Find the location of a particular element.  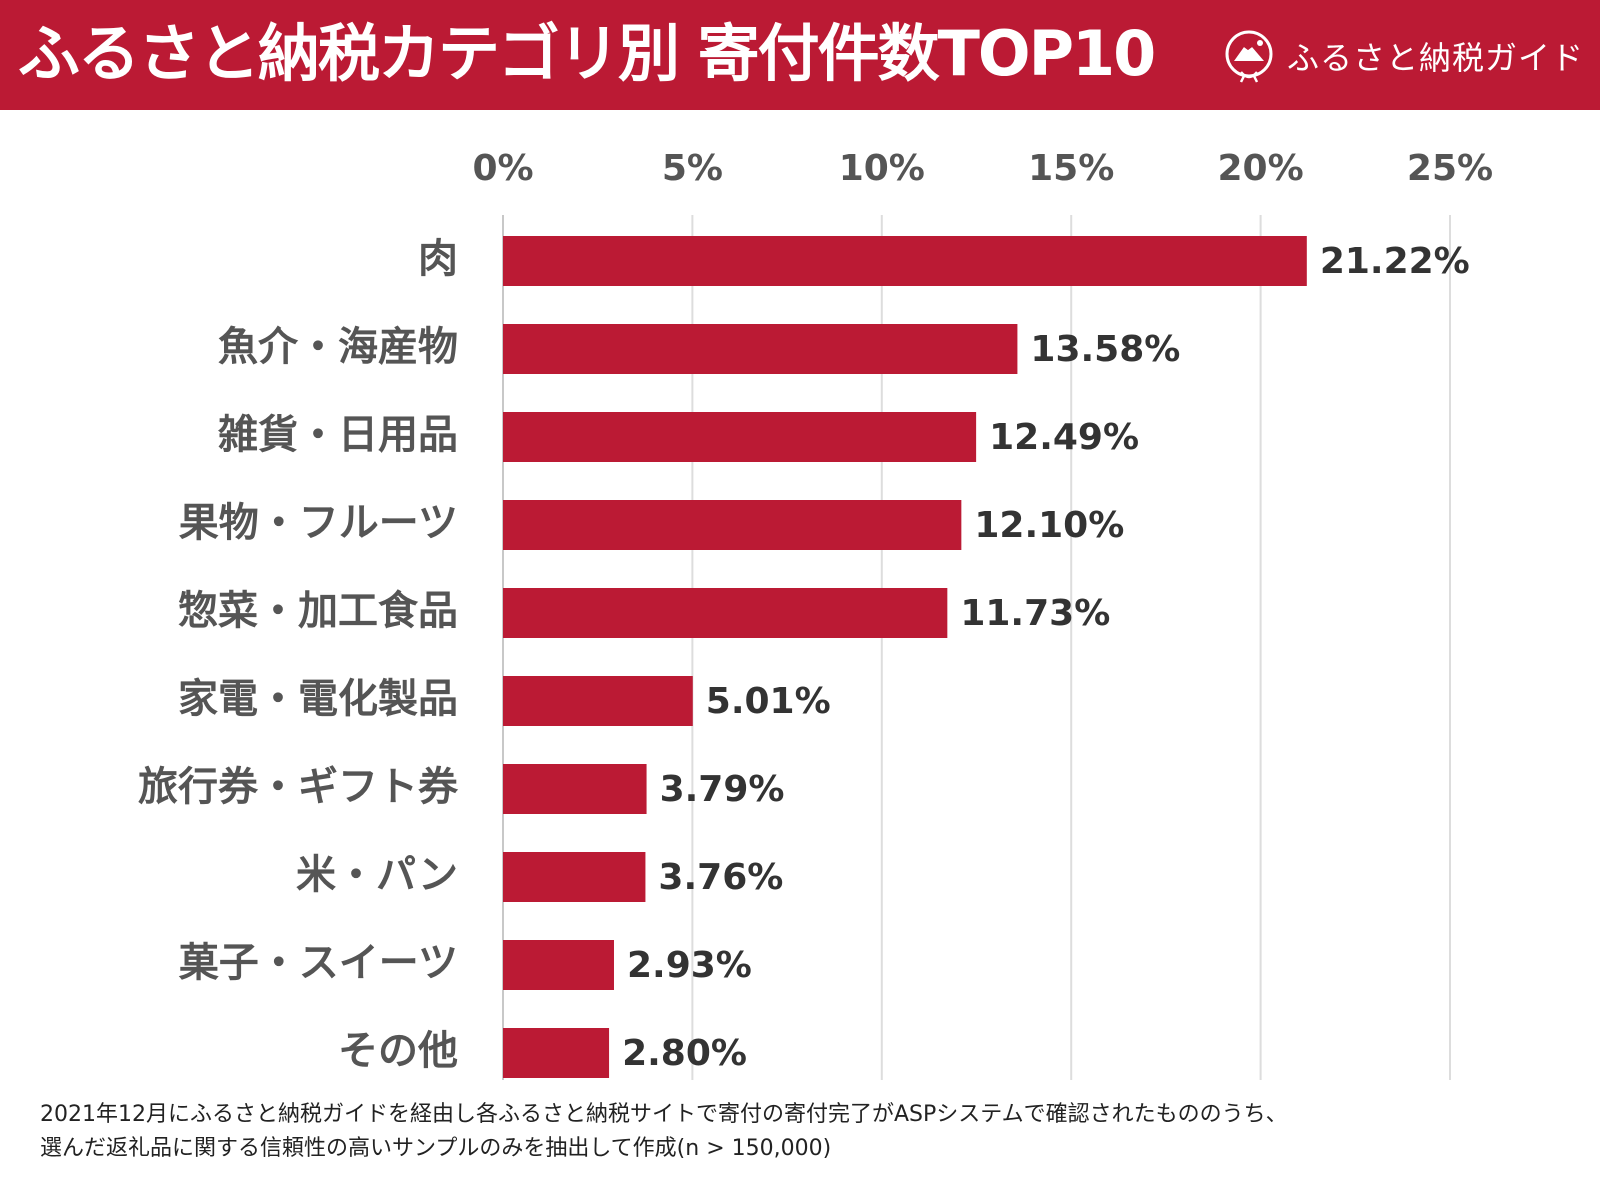

x-tick-label: 5% is located at coordinates (692, 168).